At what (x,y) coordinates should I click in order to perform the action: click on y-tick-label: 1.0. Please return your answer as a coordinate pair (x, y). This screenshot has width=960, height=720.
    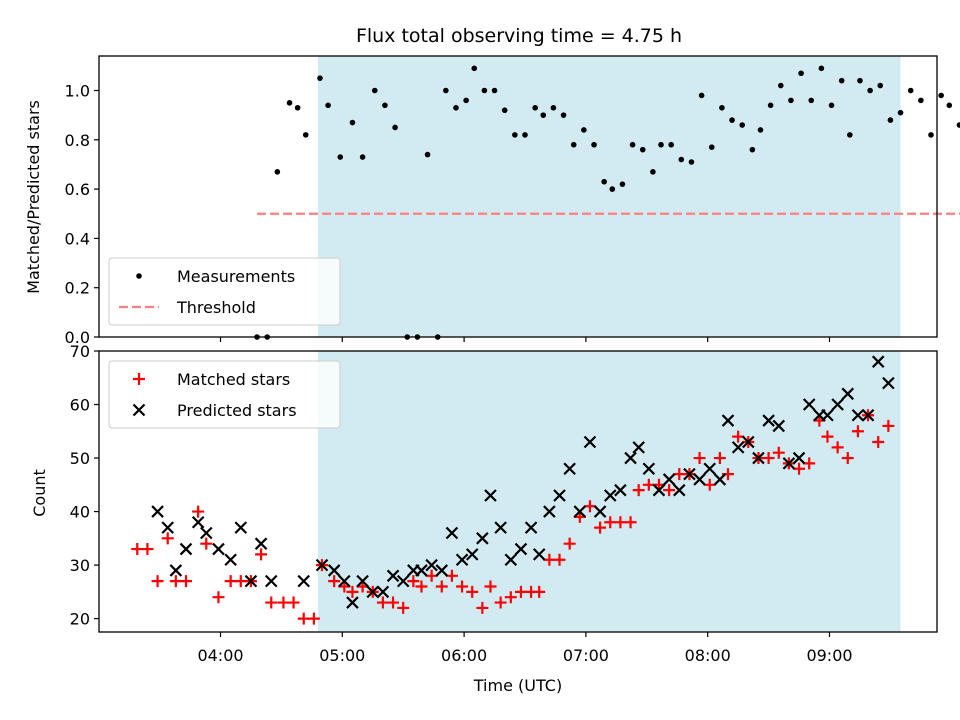
    Looking at the image, I should click on (77, 91).